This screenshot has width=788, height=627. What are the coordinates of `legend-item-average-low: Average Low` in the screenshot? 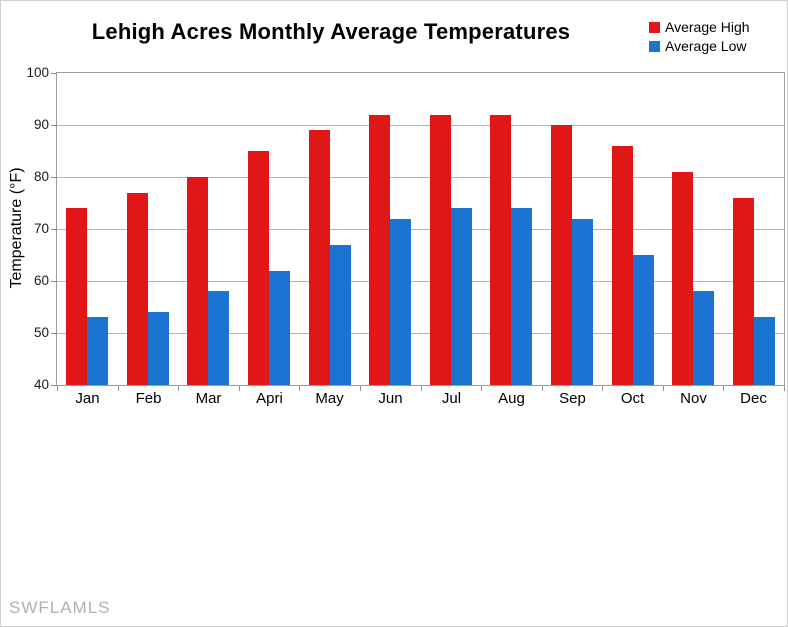 It's located at (699, 46).